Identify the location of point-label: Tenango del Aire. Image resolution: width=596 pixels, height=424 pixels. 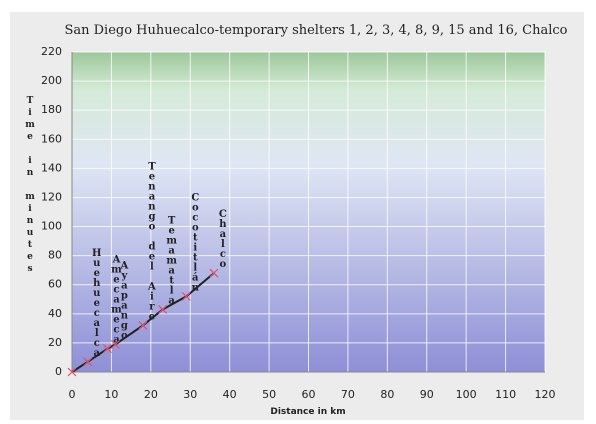
(151, 241).